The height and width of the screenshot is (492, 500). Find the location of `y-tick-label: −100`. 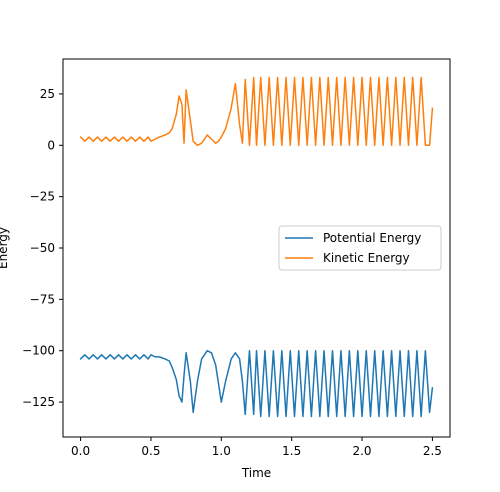

y-tick-label: −100 is located at coordinates (38, 351).